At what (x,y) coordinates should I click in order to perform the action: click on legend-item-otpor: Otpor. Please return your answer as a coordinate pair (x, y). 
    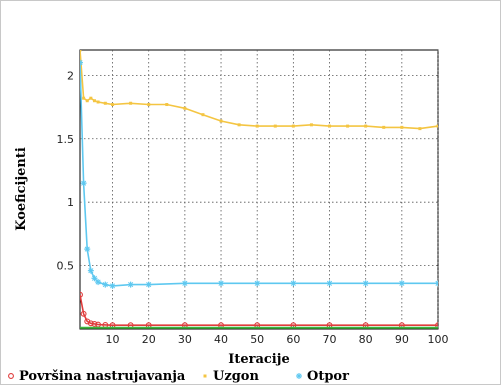
    Looking at the image, I should click on (322, 376).